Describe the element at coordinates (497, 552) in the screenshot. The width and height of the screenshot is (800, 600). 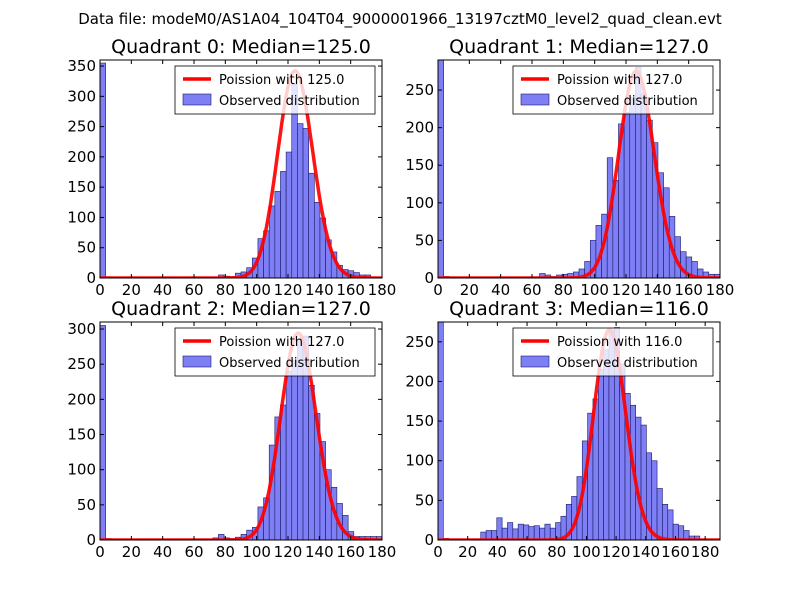
I see `x-tick-label: 40` at that location.